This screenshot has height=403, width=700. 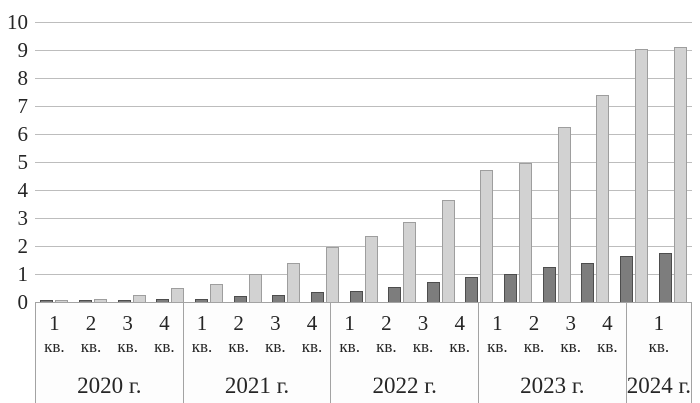 I want to click on y-tick-label: 10, so click(x=17, y=22).